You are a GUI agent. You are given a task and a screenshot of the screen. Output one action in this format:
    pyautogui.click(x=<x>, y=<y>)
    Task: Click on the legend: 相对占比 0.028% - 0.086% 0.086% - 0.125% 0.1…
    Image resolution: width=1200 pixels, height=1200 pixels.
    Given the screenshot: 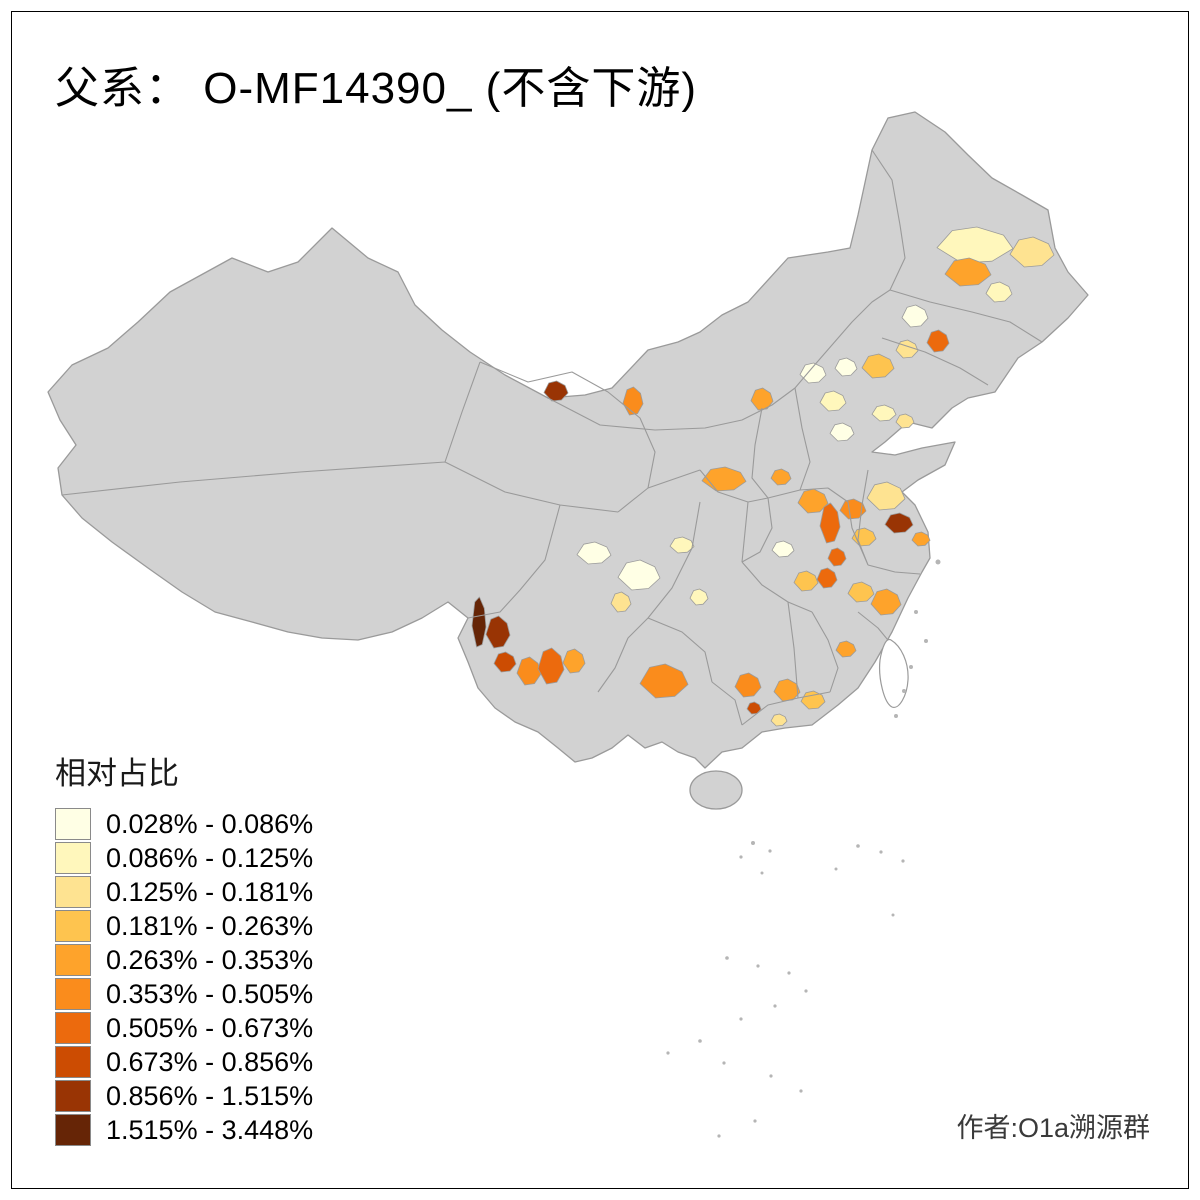 What is the action you would take?
    pyautogui.click(x=184, y=947)
    